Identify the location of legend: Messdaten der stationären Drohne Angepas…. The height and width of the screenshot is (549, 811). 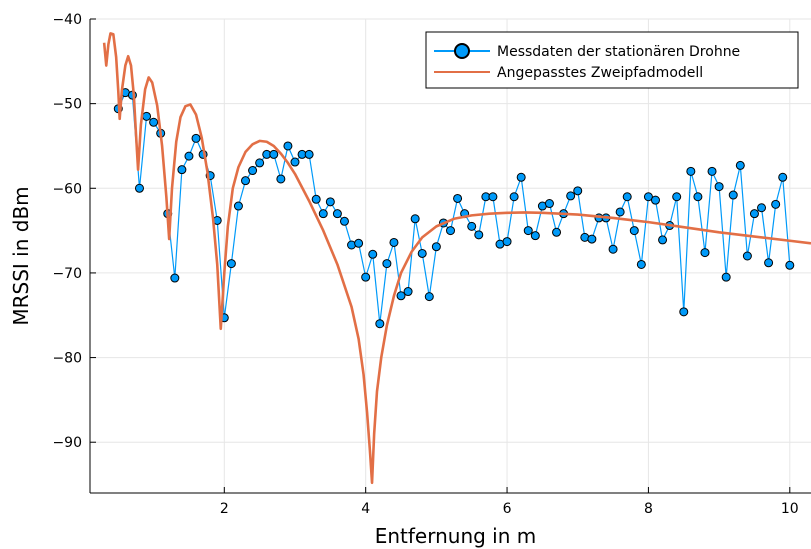
(612, 60).